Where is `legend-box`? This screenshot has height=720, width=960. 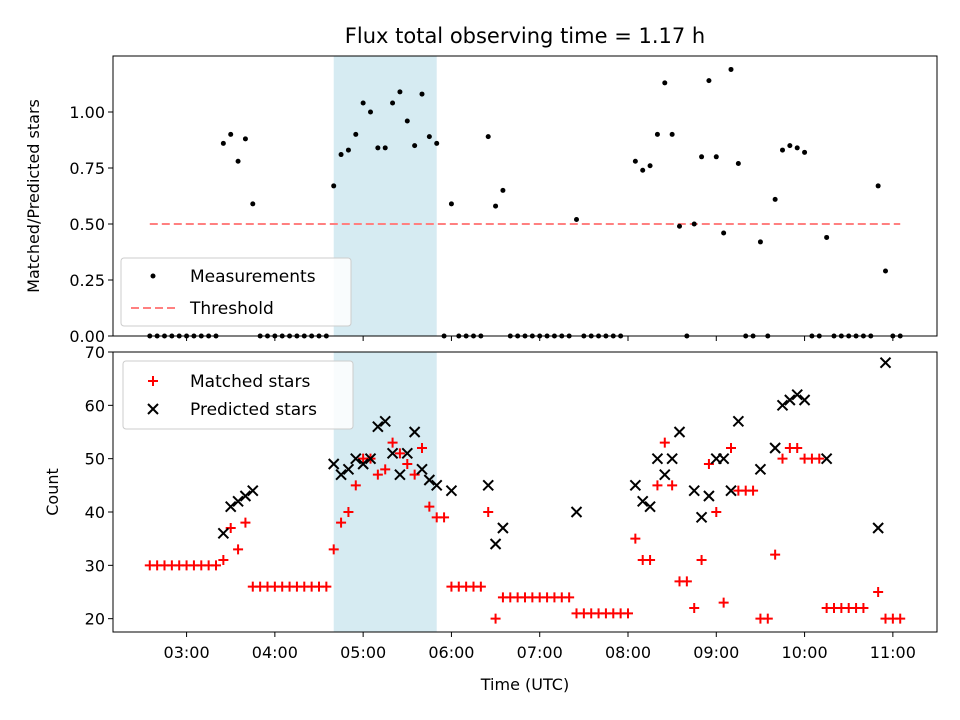 legend-box is located at coordinates (236, 292).